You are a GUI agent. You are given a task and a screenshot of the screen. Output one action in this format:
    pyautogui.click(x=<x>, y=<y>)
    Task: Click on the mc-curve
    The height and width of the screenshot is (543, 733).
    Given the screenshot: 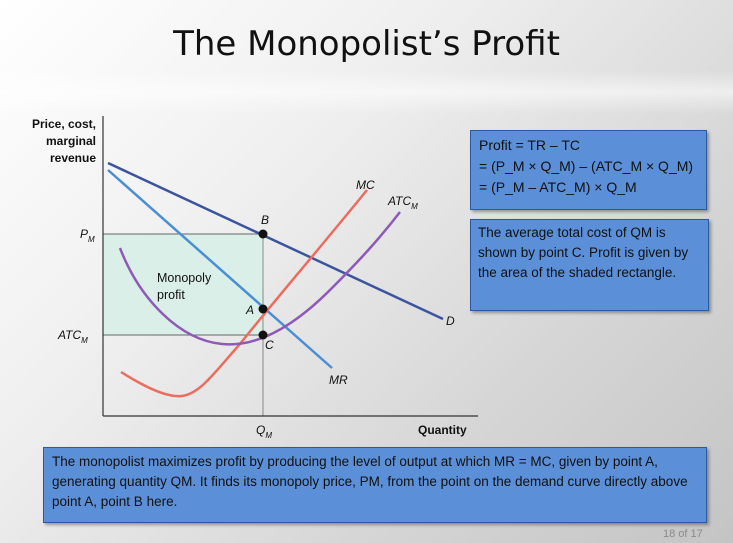 What is the action you would take?
    pyautogui.click(x=244, y=293)
    